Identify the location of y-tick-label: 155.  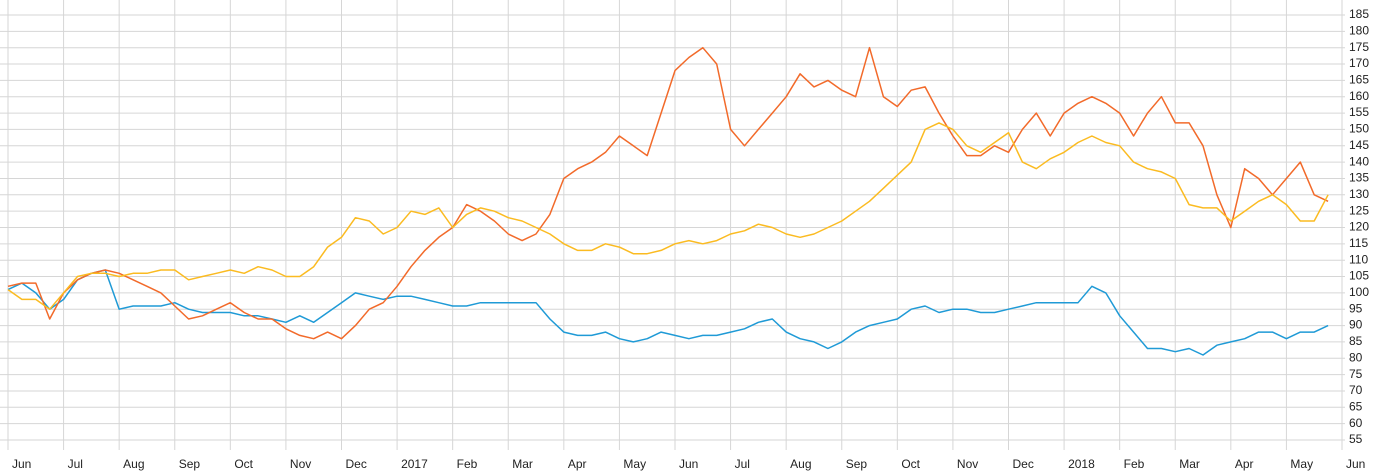
(1359, 112).